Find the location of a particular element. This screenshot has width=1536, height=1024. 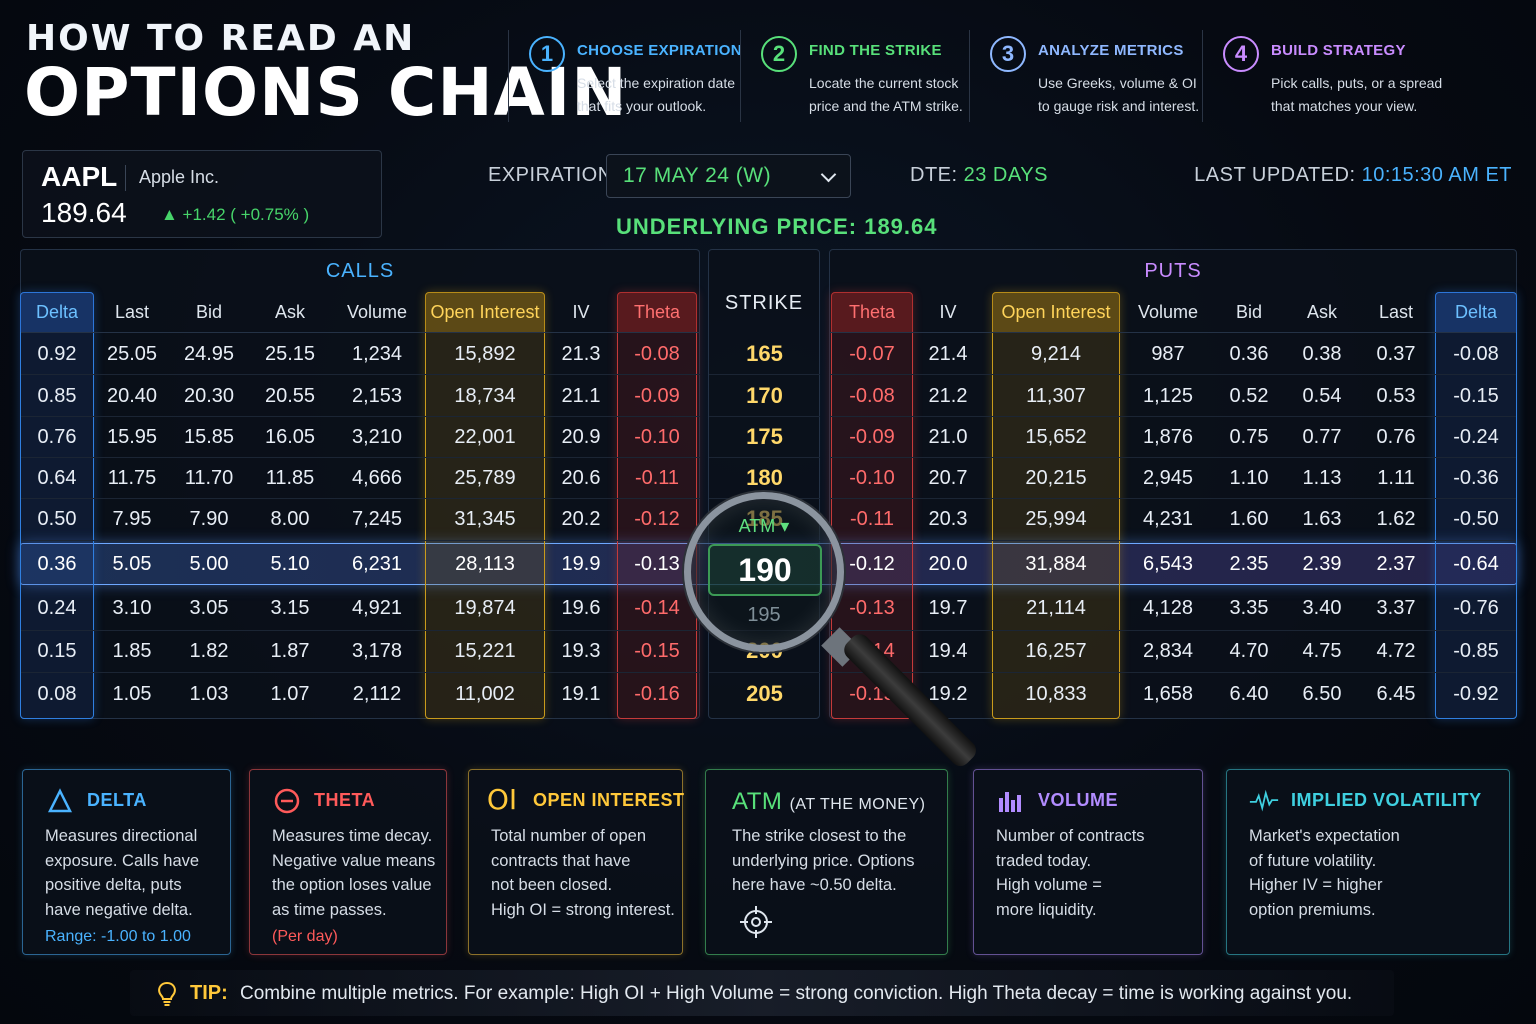

put-cell: -0.07 is located at coordinates (872, 353).